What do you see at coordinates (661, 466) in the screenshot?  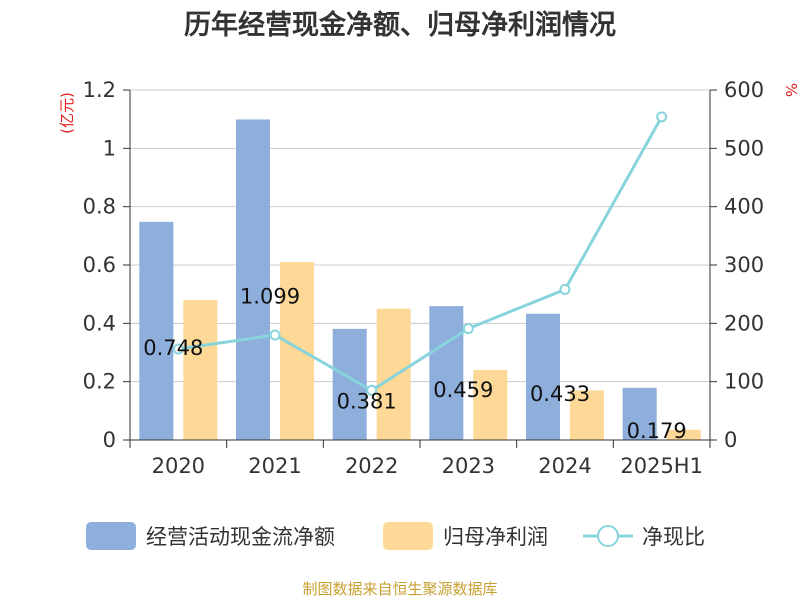 I see `x-tick-label: 2025H1` at bounding box center [661, 466].